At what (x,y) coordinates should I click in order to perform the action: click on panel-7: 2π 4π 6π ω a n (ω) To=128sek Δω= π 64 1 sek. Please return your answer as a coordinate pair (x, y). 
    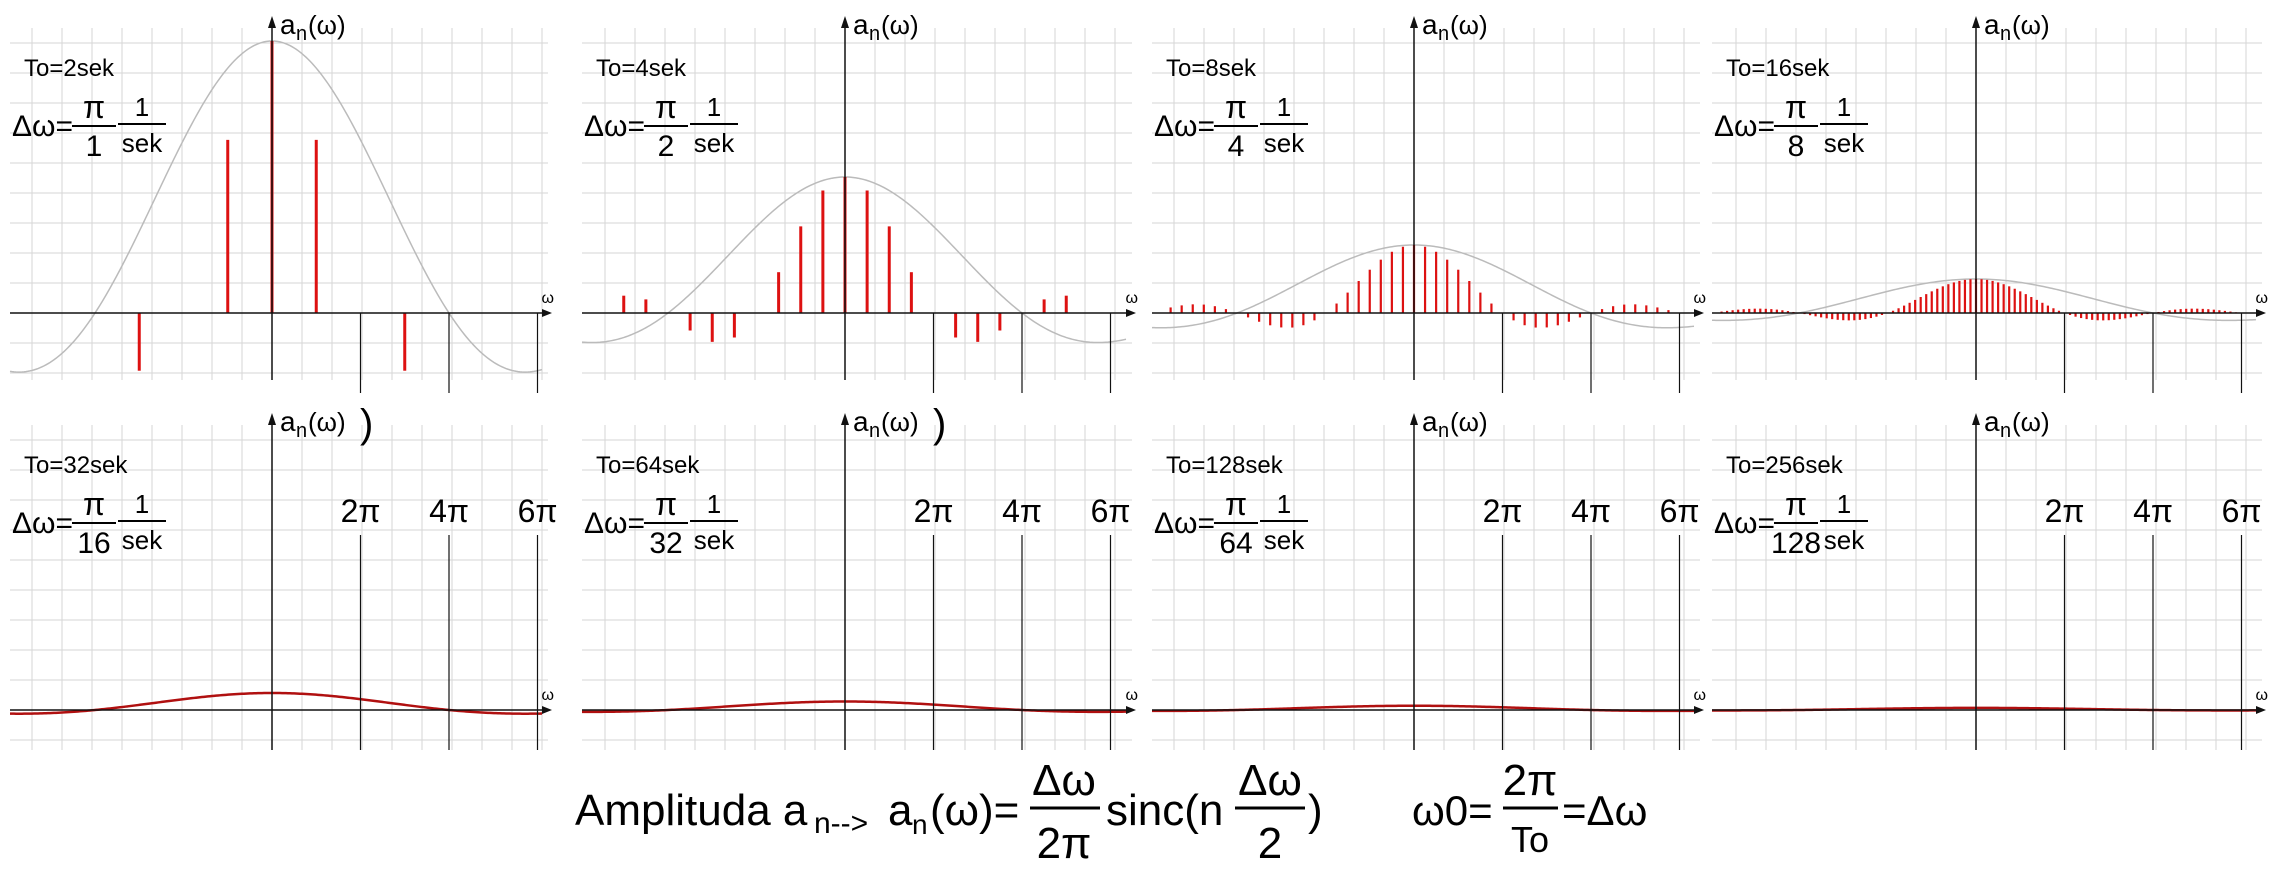
    Looking at the image, I should click on (1428, 578).